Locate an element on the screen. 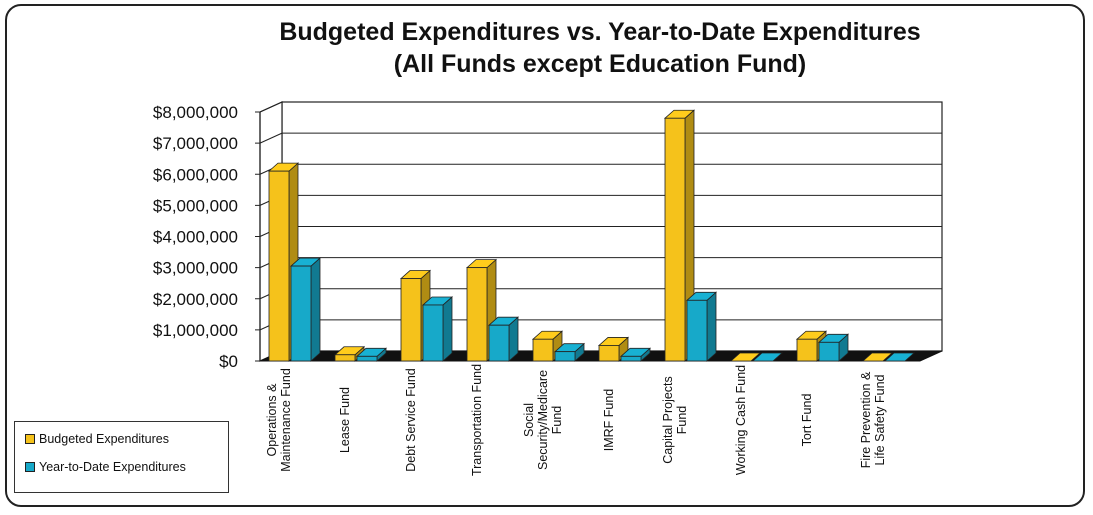 Image resolution: width=1093 pixels, height=515 pixels. y-tick-label: $3,000,000 is located at coordinates (195, 268).